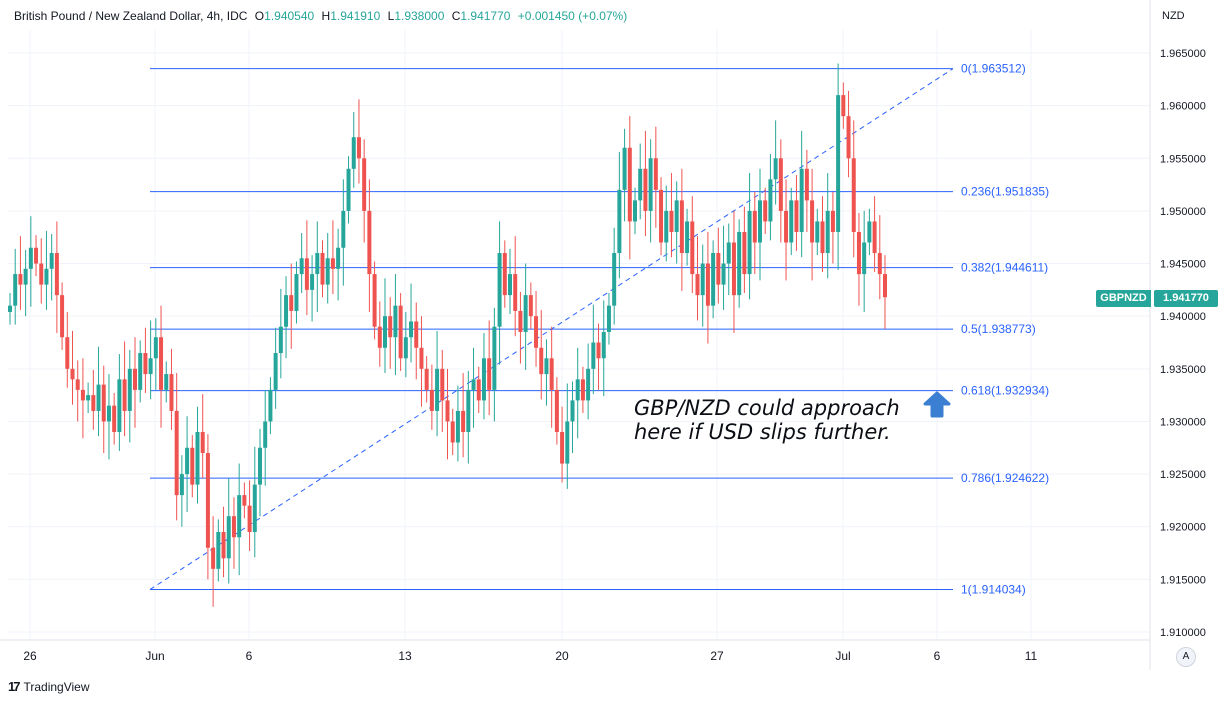 The width and height of the screenshot is (1220, 704). What do you see at coordinates (30, 656) in the screenshot?
I see `x-tick-label: 26` at bounding box center [30, 656].